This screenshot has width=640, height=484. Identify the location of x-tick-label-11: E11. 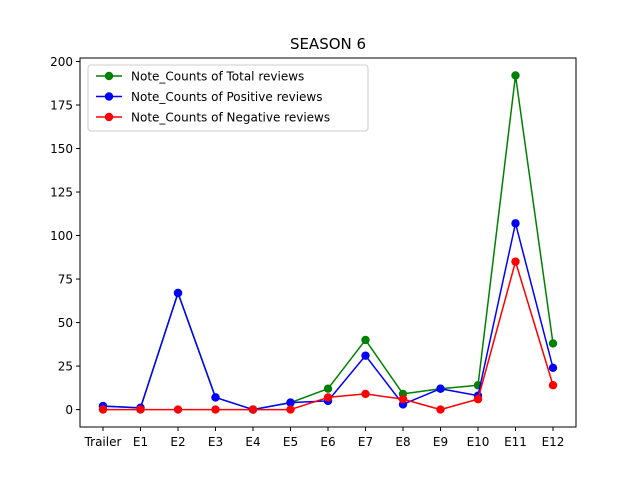
(515, 442).